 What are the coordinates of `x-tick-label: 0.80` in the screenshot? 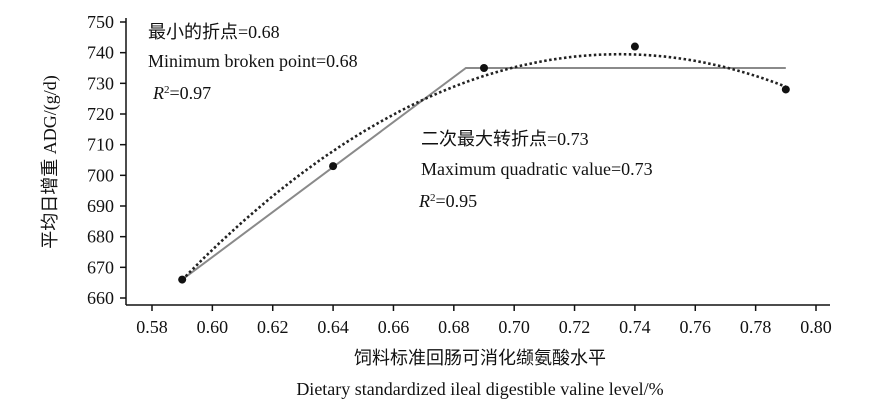 It's located at (816, 327).